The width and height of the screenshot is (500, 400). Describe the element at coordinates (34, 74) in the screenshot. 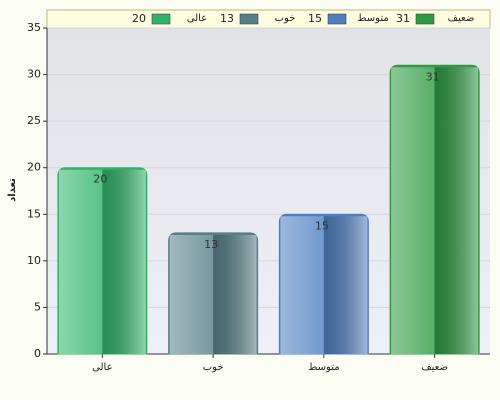

I see `y-tick-label: 30` at that location.